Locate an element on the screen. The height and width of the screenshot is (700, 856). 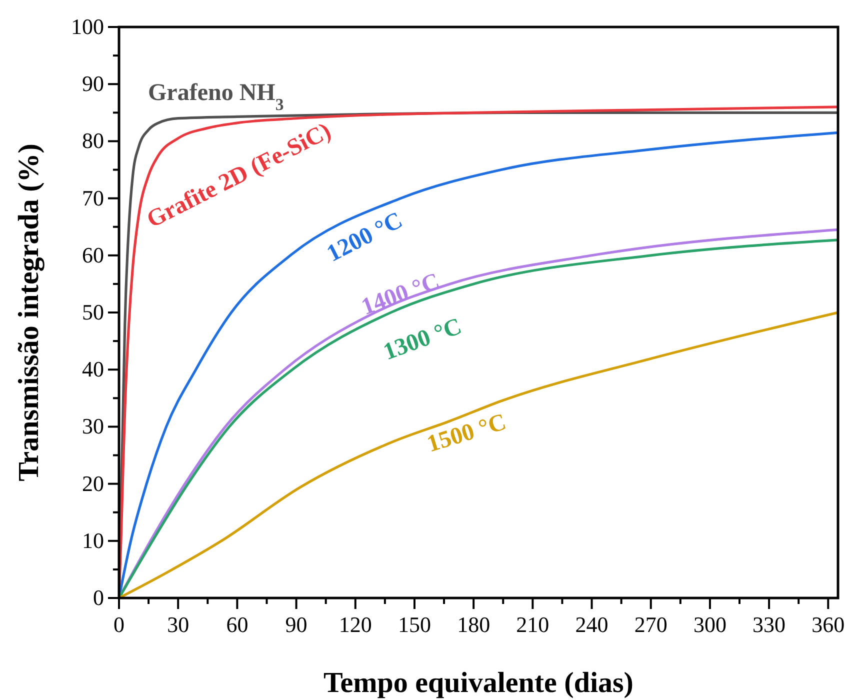
series-label: Grafeno NH$_{3}$ is located at coordinates (216, 97).